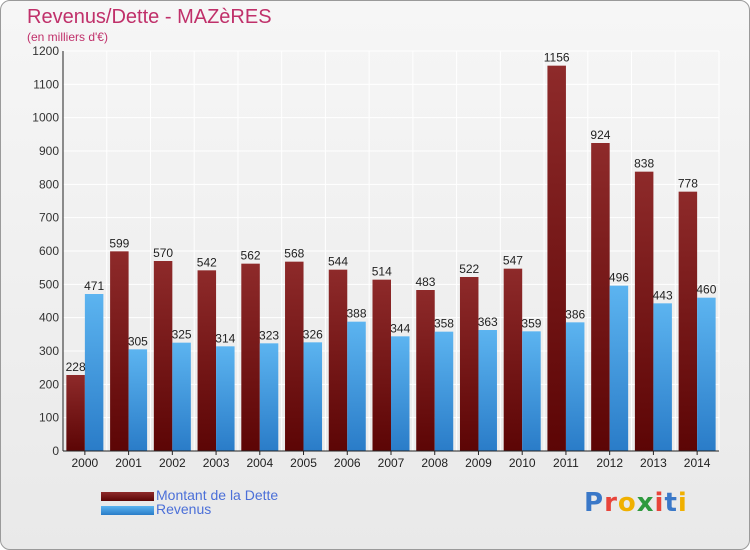 This screenshot has height=550, width=750. I want to click on y-tick-label: 100, so click(49, 418).